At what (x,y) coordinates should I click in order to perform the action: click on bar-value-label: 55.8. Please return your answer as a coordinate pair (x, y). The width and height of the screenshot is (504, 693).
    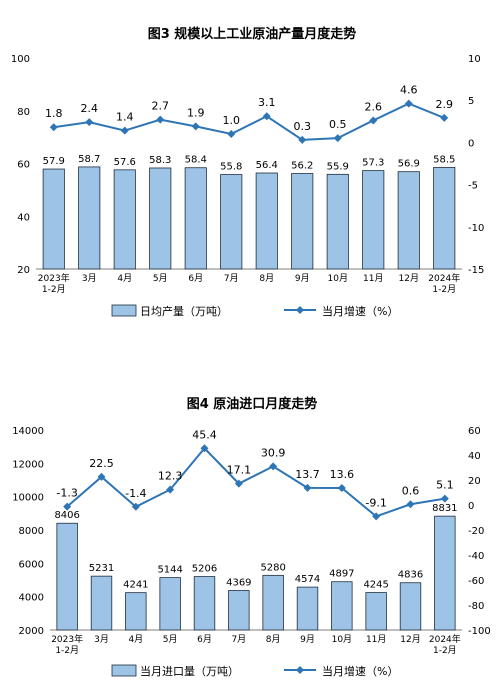
    Looking at the image, I should click on (231, 167).